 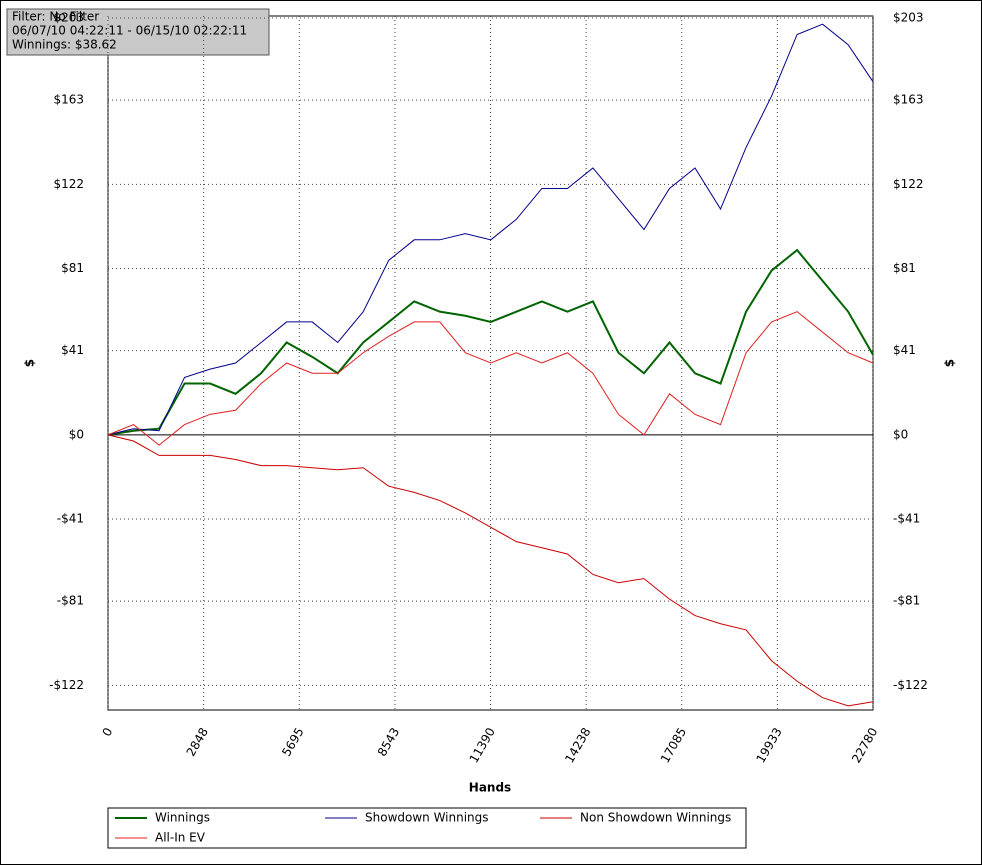 What do you see at coordinates (427, 818) in the screenshot?
I see `legend-label: Showdown Winnings` at bounding box center [427, 818].